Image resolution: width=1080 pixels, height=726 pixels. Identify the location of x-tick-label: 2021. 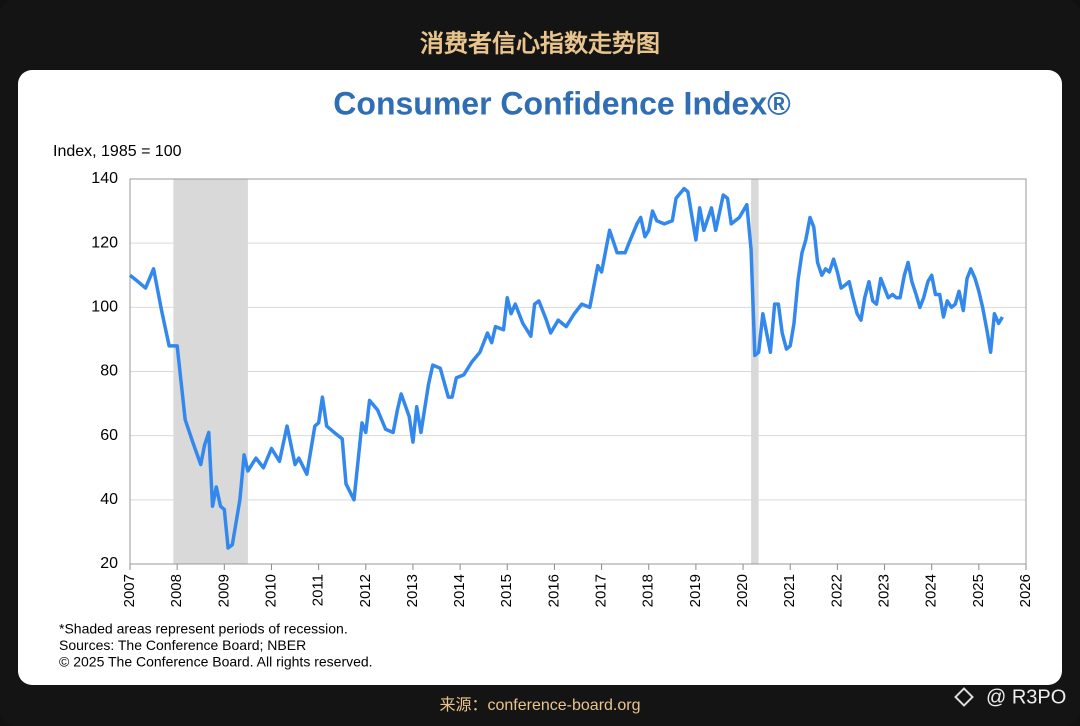
(789, 590).